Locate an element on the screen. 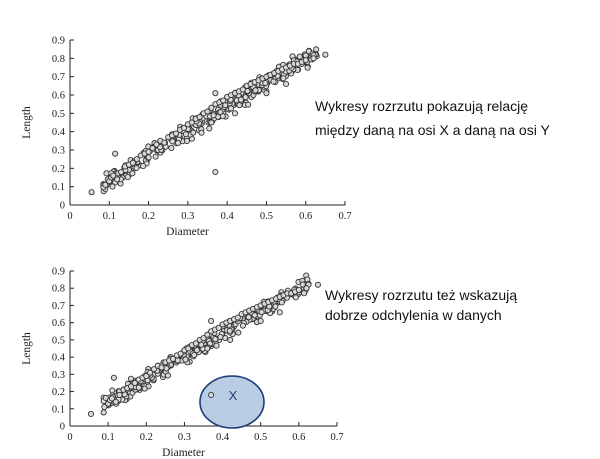  outlier-label: X is located at coordinates (233, 395).